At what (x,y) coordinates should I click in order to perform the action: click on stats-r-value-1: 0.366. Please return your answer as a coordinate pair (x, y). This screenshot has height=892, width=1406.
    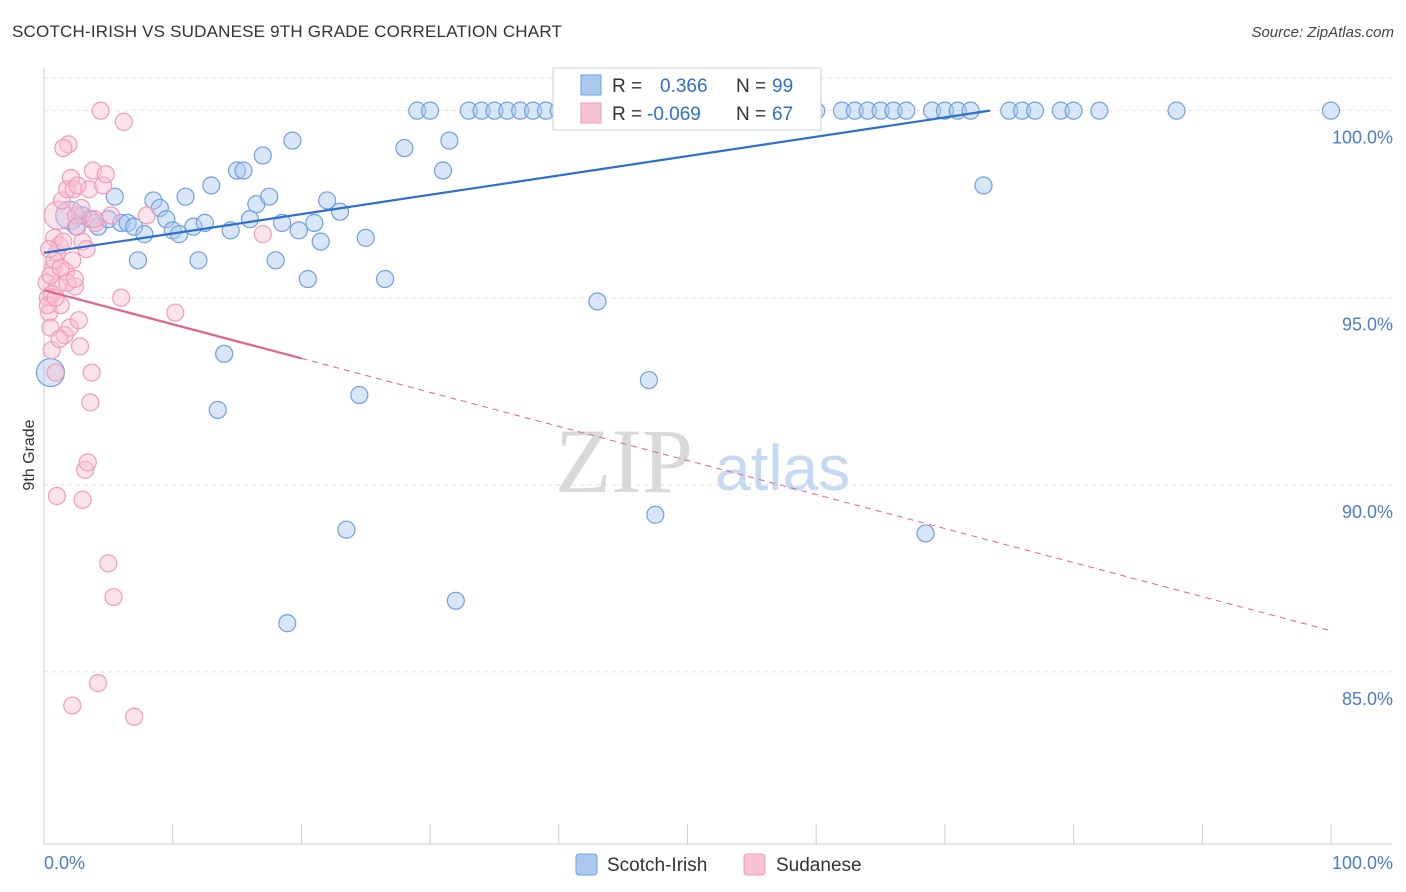
    Looking at the image, I should click on (684, 86).